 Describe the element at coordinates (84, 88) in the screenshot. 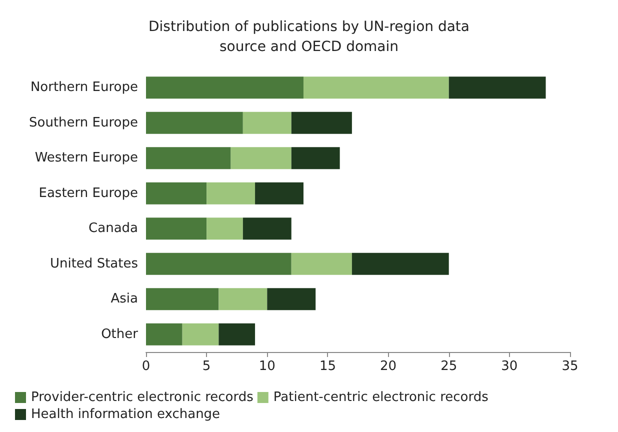

I see `y-tick-label: Northern Europe` at that location.